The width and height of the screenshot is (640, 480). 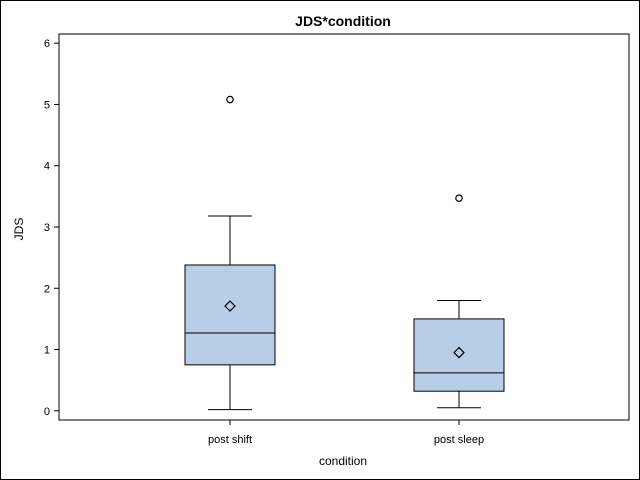 What do you see at coordinates (47, 351) in the screenshot?
I see `y-tick-label: 1` at bounding box center [47, 351].